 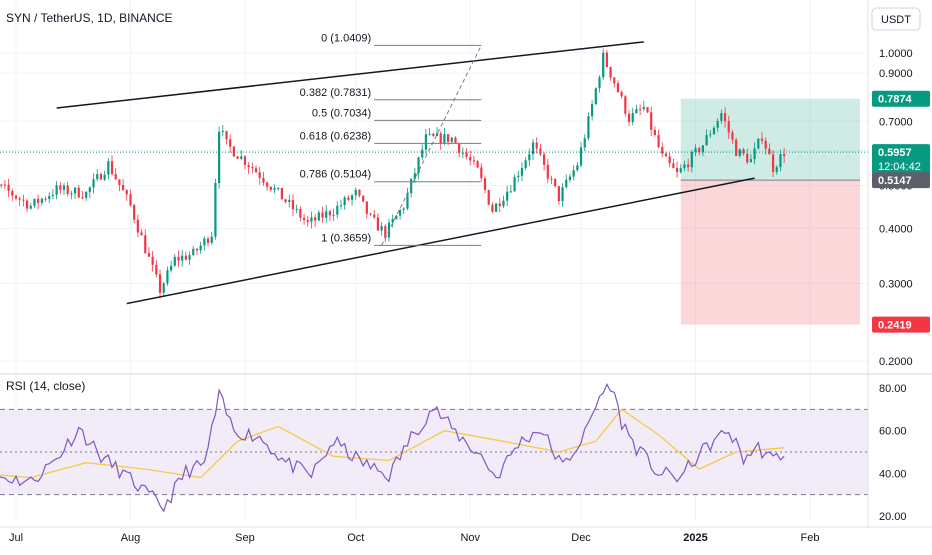 I want to click on fib-level-label: 0.5 (0.7034), so click(x=341, y=113).